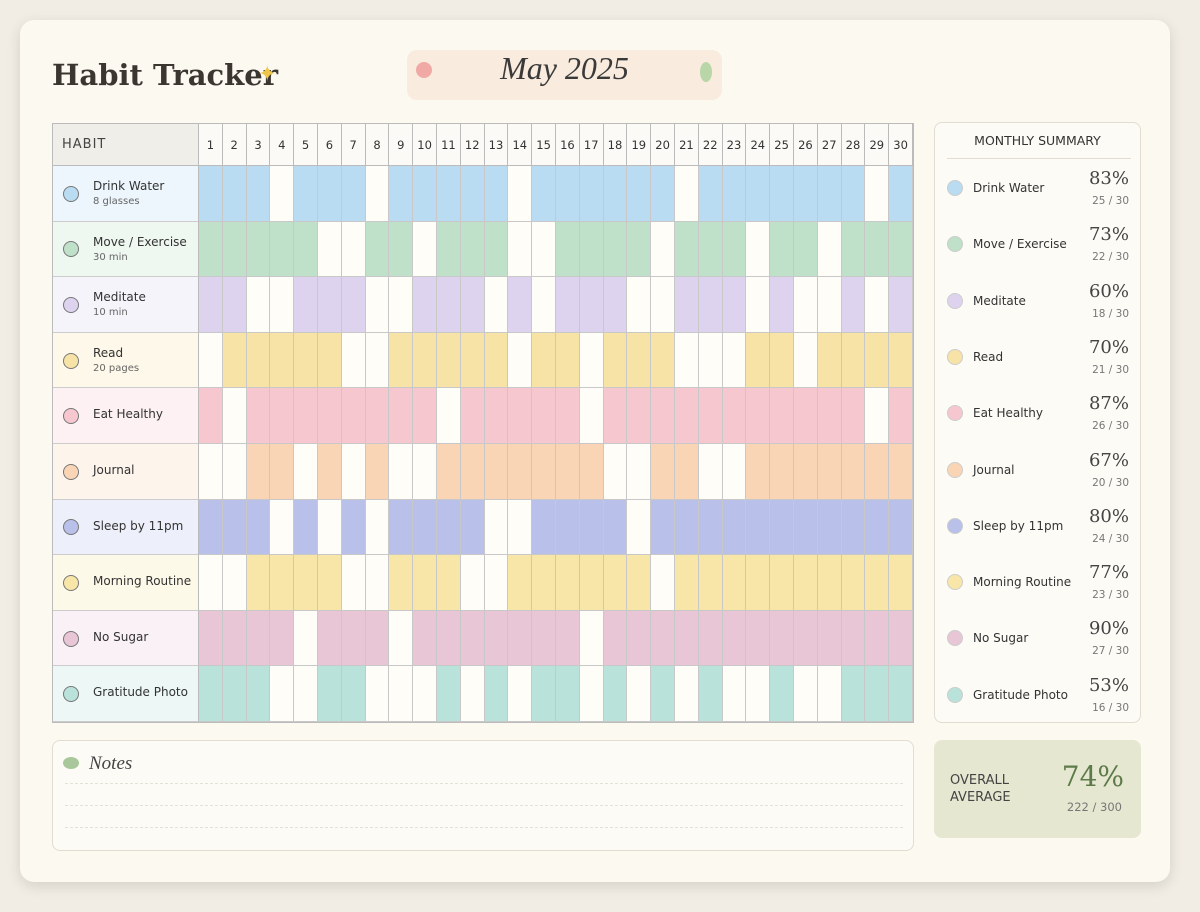  I want to click on day-label: 30, so click(901, 145).